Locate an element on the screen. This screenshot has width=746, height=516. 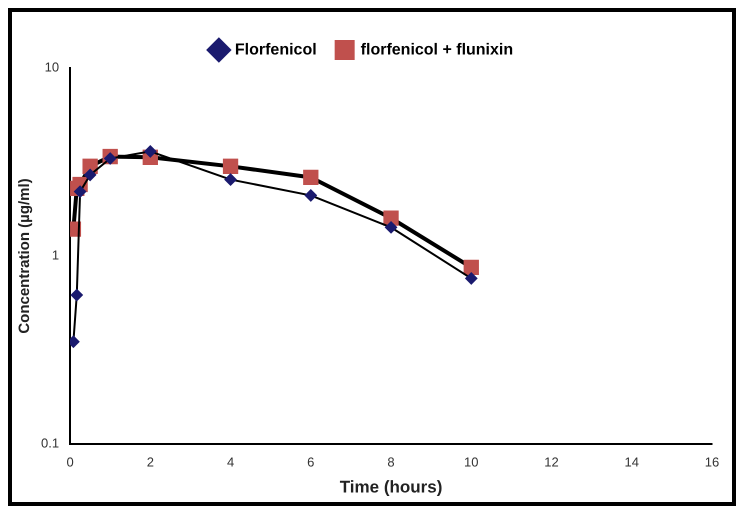
x-tick-label: 14 is located at coordinates (631, 462).